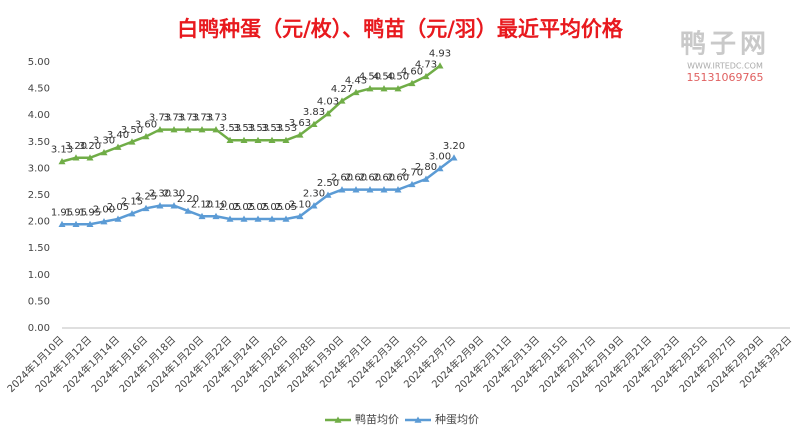  Describe the element at coordinates (39, 142) in the screenshot. I see `y-tick-label: 3.50` at that location.